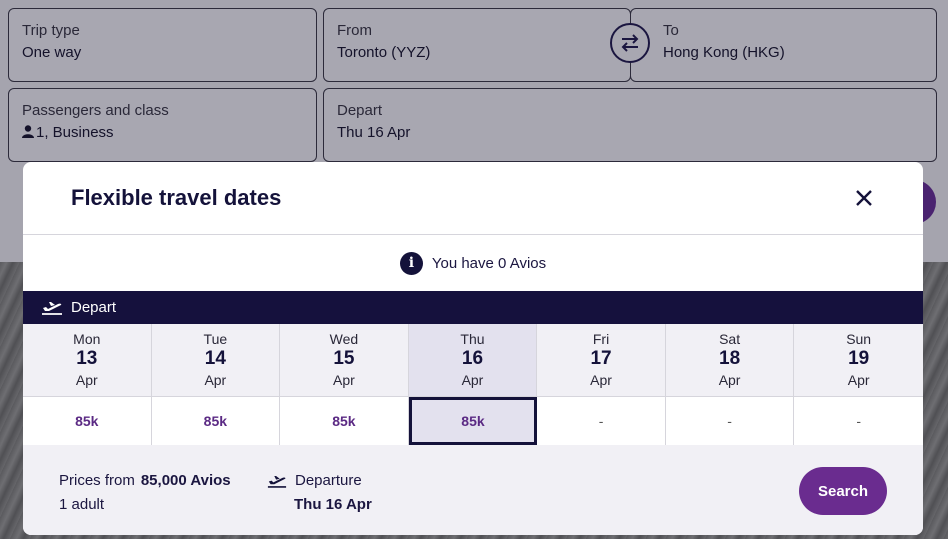 The height and width of the screenshot is (539, 948). What do you see at coordinates (354, 30) in the screenshot?
I see `from-label: From` at bounding box center [354, 30].